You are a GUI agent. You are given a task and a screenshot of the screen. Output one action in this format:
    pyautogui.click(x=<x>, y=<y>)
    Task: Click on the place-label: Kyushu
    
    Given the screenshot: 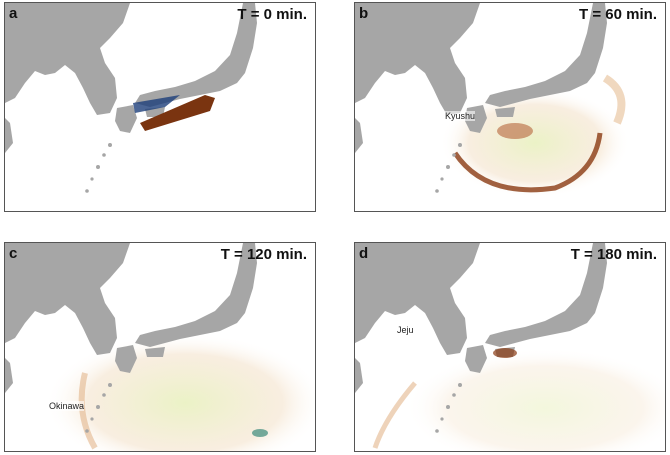 What is the action you would take?
    pyautogui.click(x=460, y=116)
    